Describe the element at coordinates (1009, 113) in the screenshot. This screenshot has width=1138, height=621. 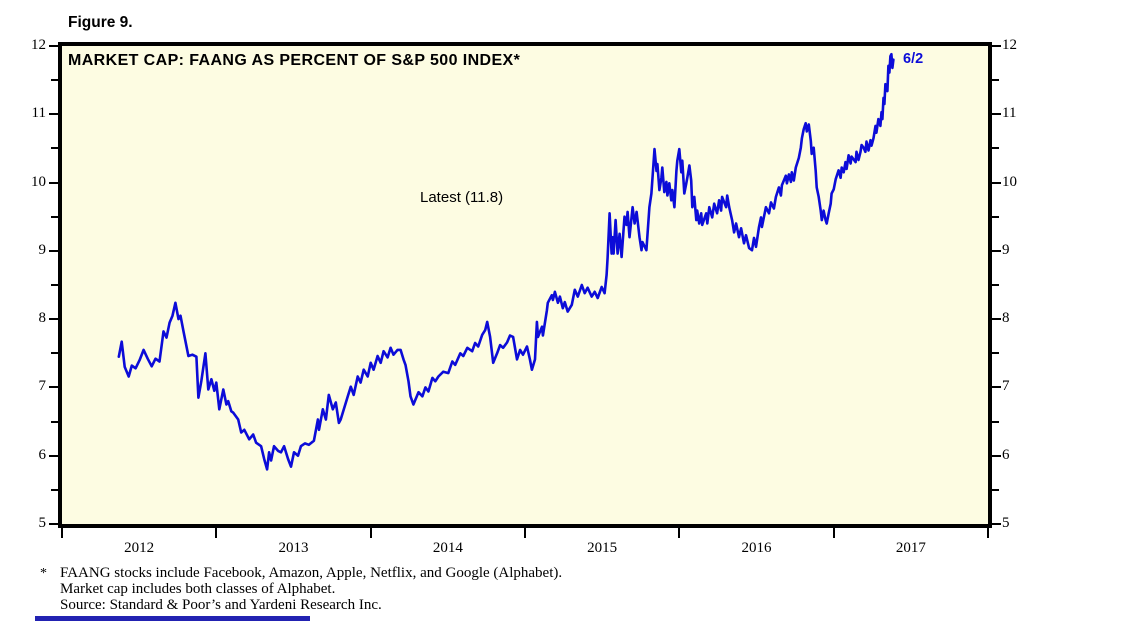
I see `y-axis-label-right: 11` at that location.